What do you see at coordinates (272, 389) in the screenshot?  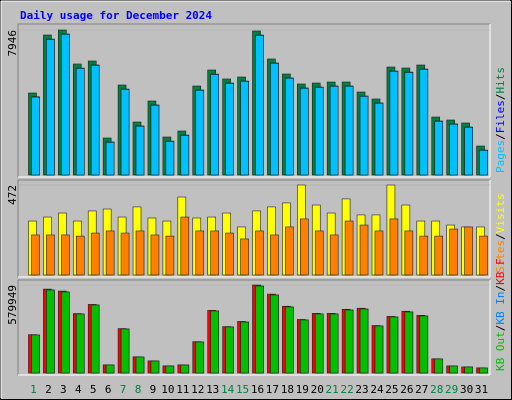 I see `x-tick-label: 17` at bounding box center [272, 389].